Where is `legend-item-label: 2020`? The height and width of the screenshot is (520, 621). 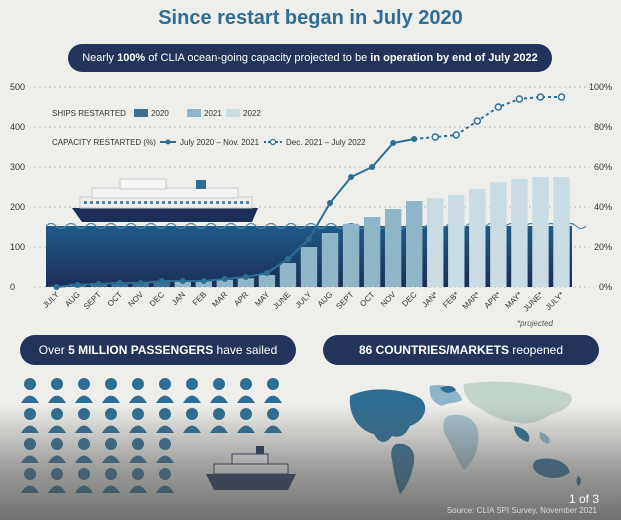 legend-item-label: 2020 is located at coordinates (160, 113).